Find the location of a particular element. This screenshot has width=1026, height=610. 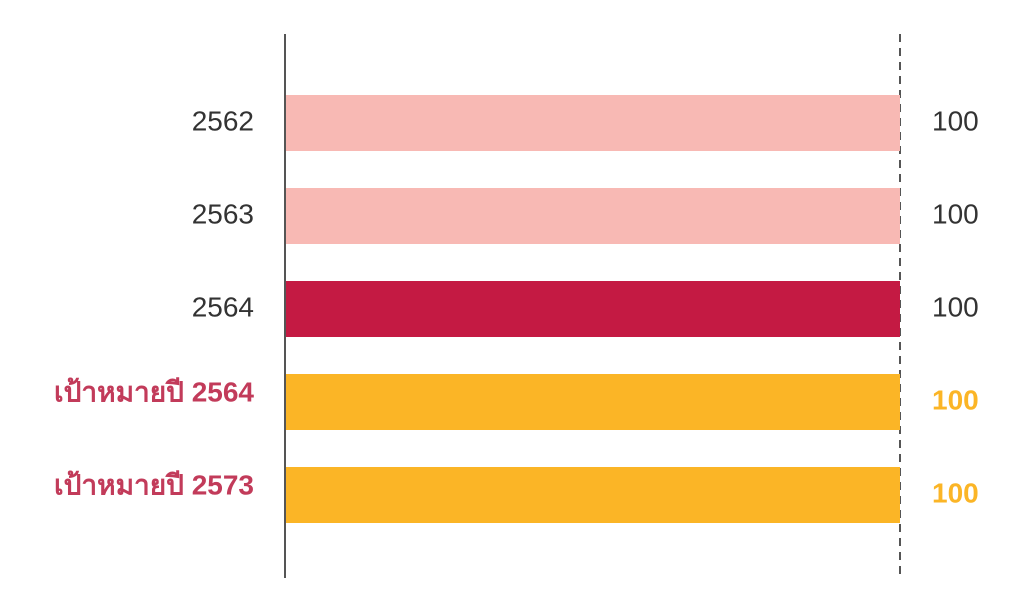

value-label-4: 100 is located at coordinates (955, 399).